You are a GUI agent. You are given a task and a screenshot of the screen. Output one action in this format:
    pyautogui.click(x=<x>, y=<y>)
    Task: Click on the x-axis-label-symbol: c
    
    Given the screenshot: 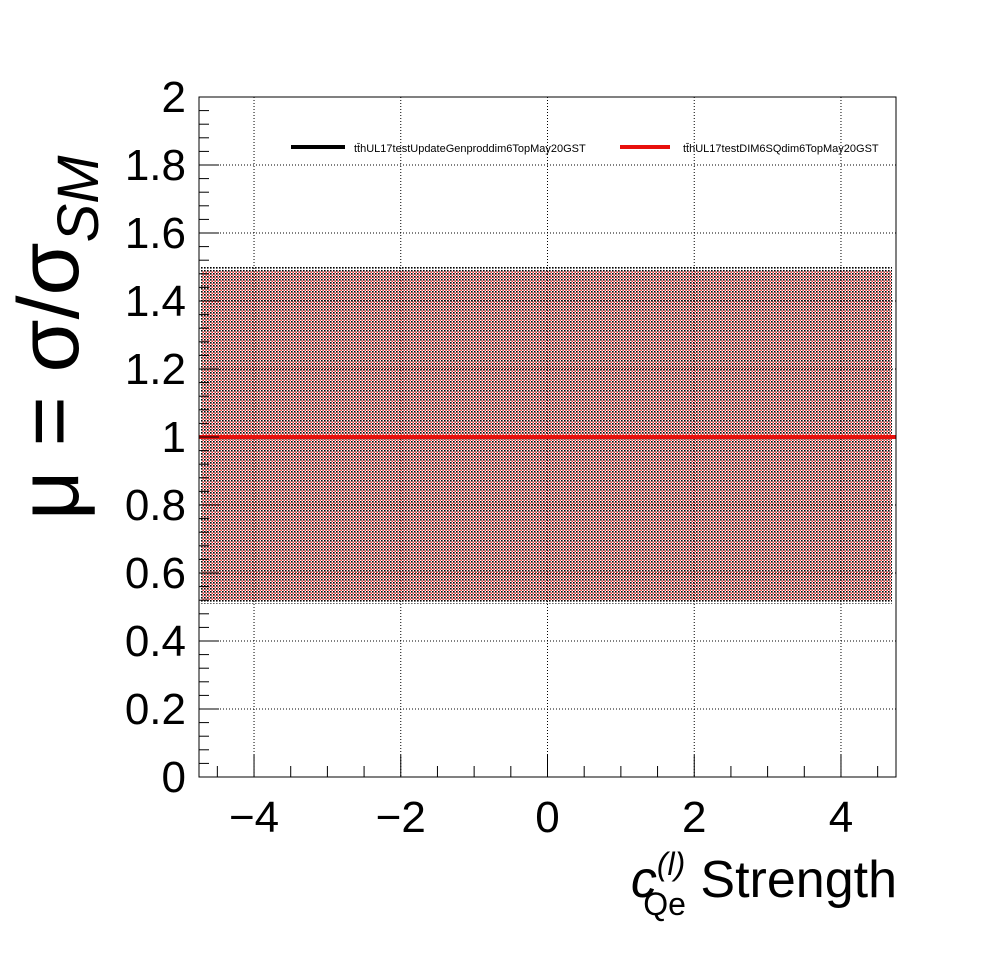 What is the action you would take?
    pyautogui.click(x=644, y=880)
    